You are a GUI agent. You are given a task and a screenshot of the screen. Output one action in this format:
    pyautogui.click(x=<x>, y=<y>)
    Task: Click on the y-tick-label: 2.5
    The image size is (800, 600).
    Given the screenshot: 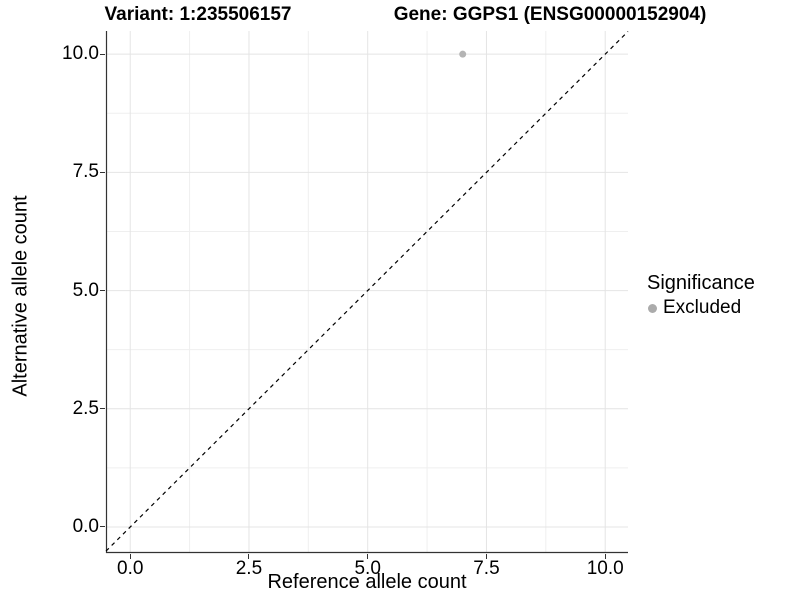 What is the action you would take?
    pyautogui.click(x=85, y=408)
    